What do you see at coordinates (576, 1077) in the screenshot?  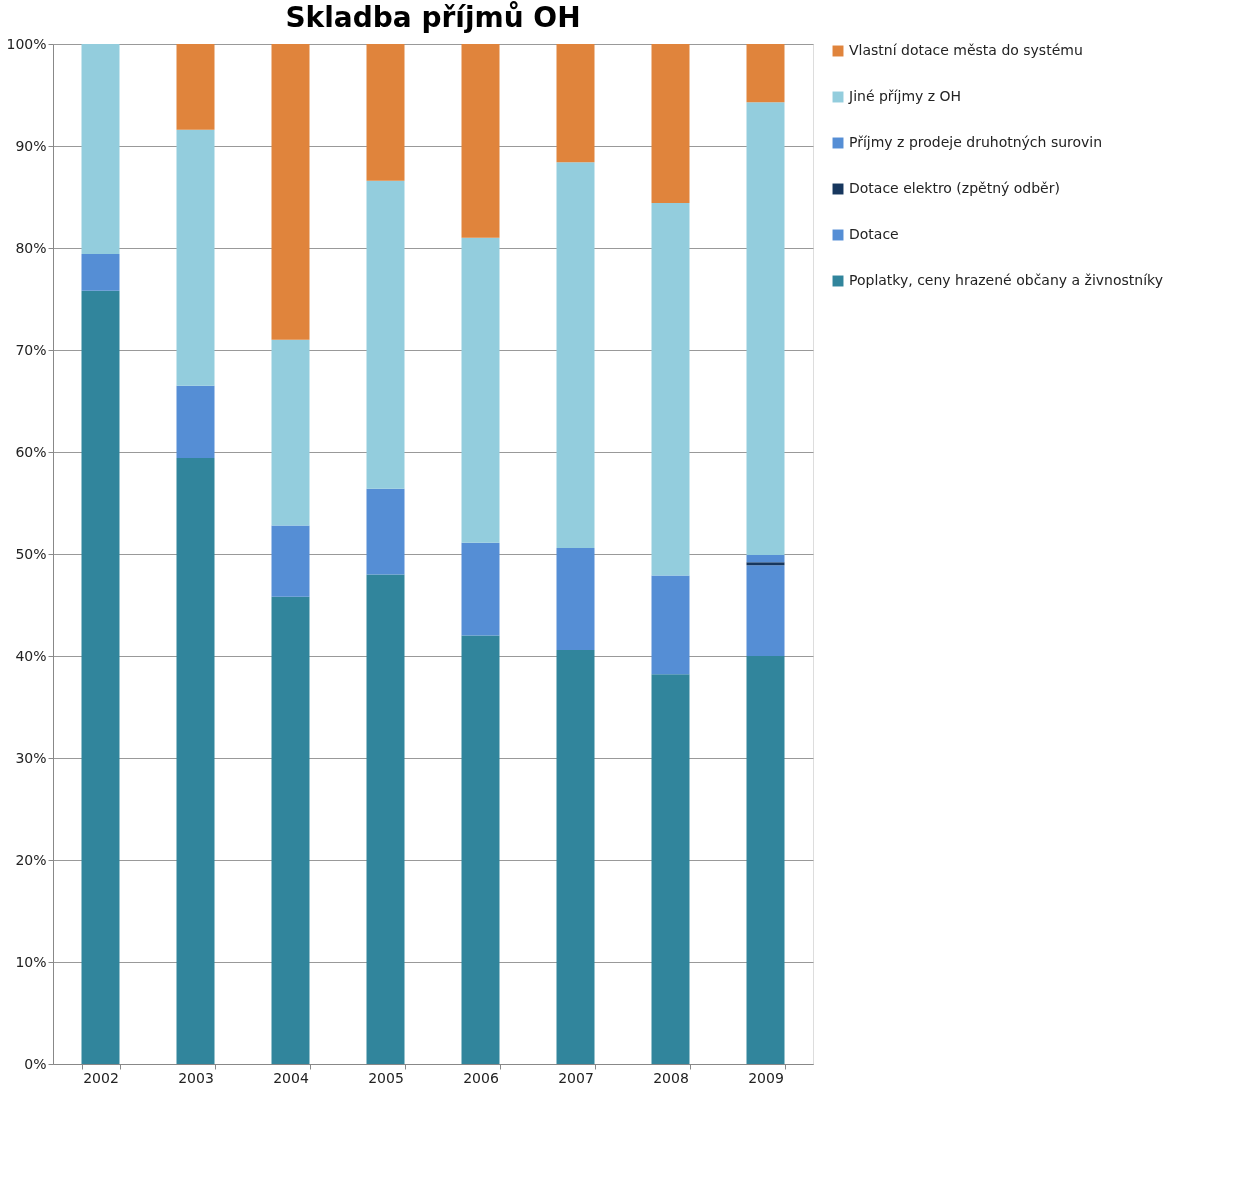 I see `x-tick-label: 2007` at bounding box center [576, 1077].